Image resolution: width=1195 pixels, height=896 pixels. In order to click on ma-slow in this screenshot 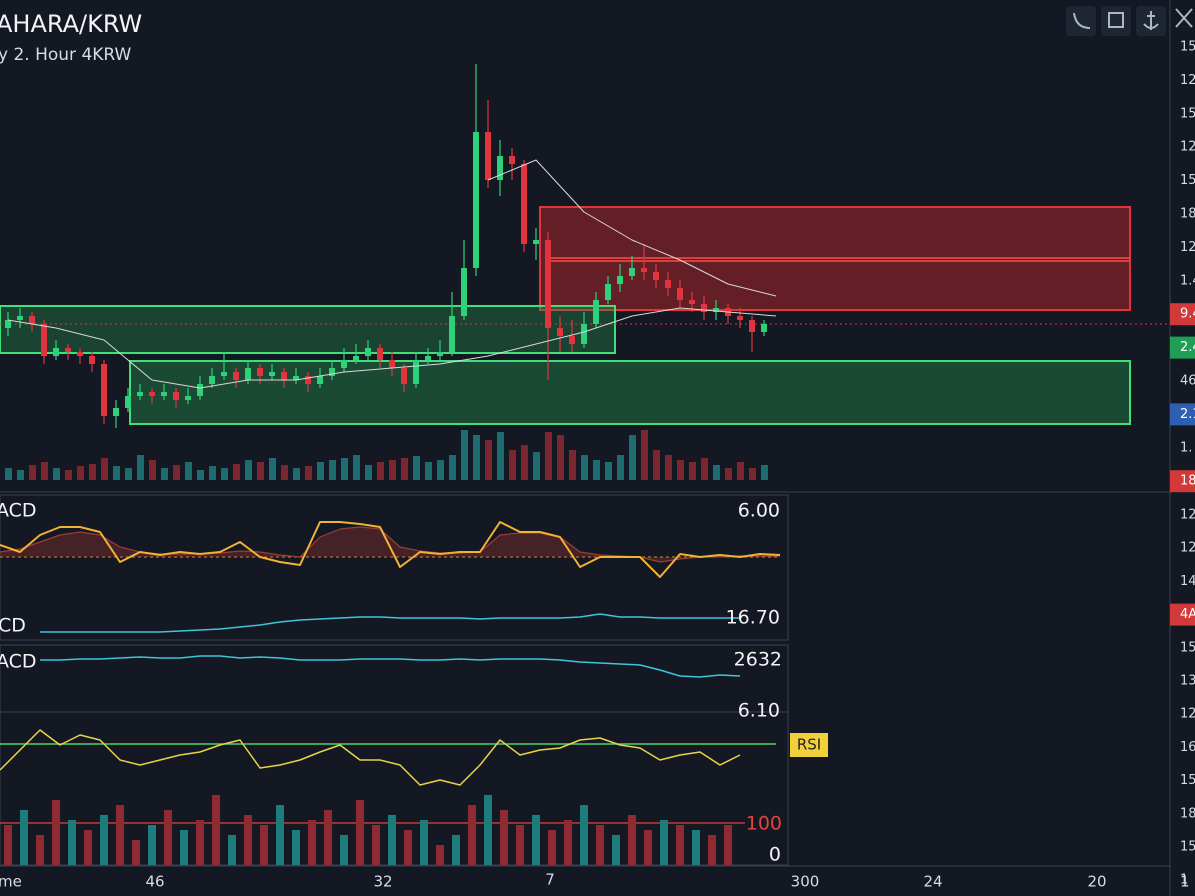, I will do `click(392, 348)`.